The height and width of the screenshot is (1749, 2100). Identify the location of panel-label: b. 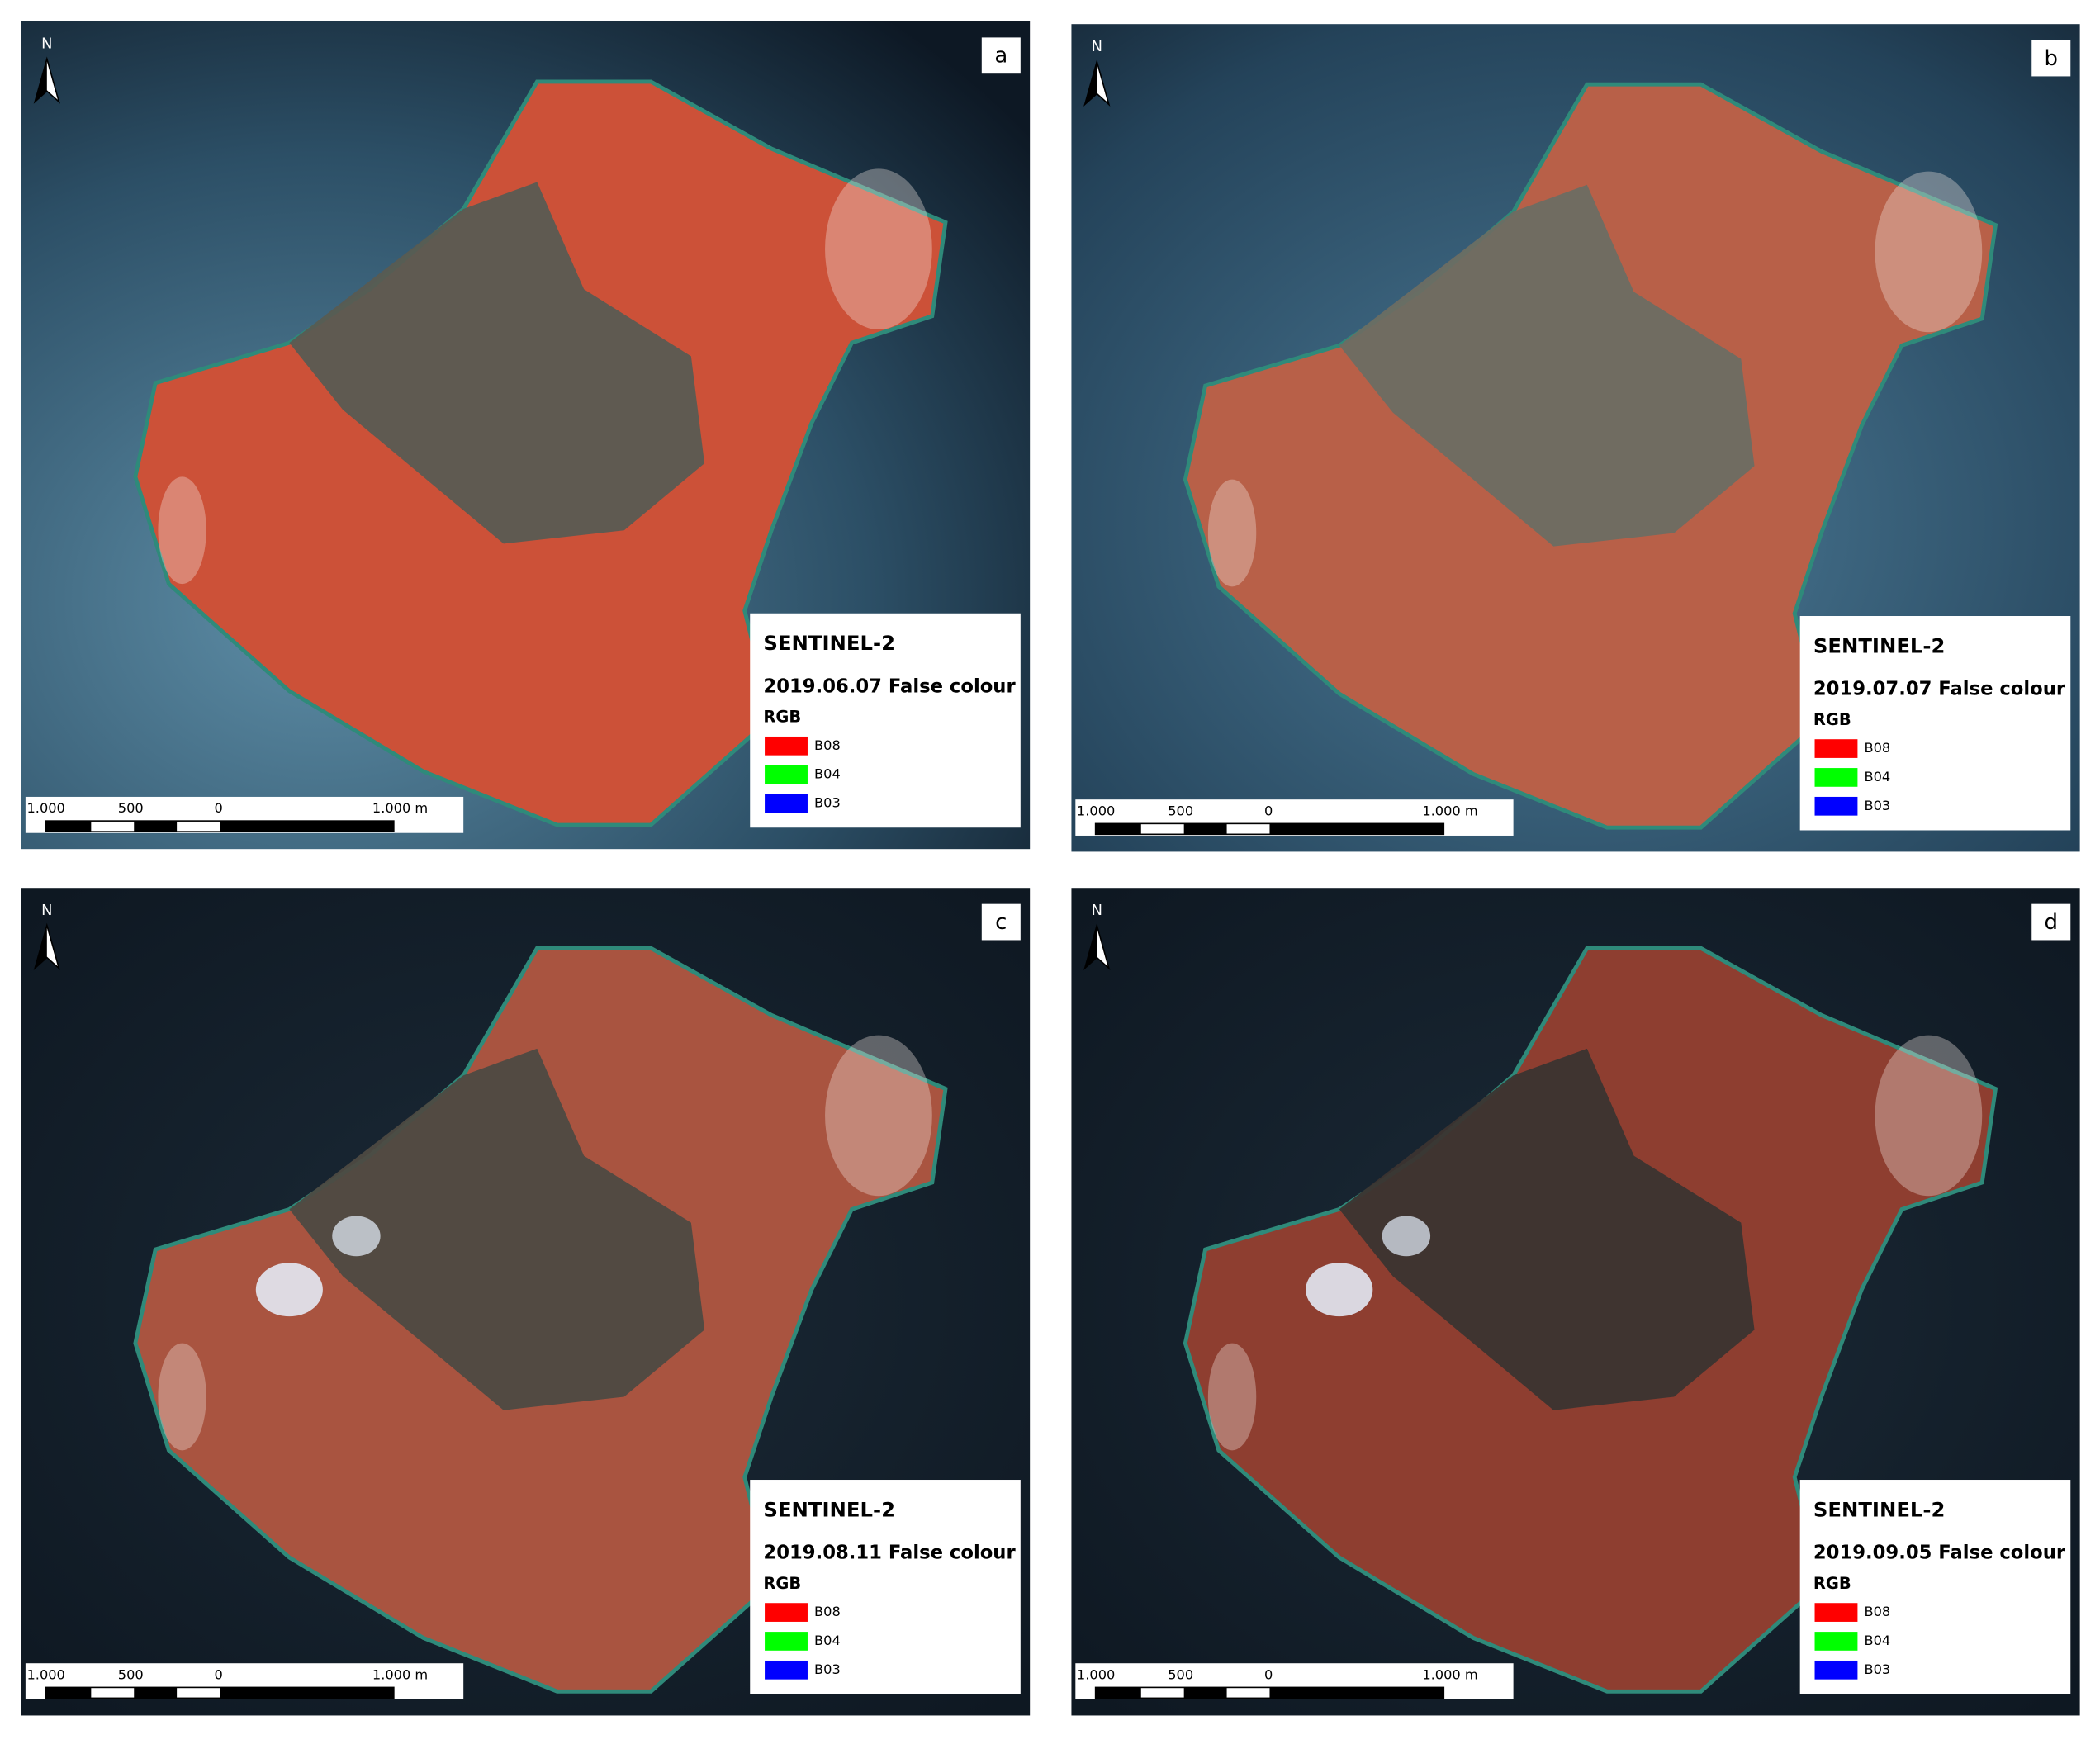
(2051, 58).